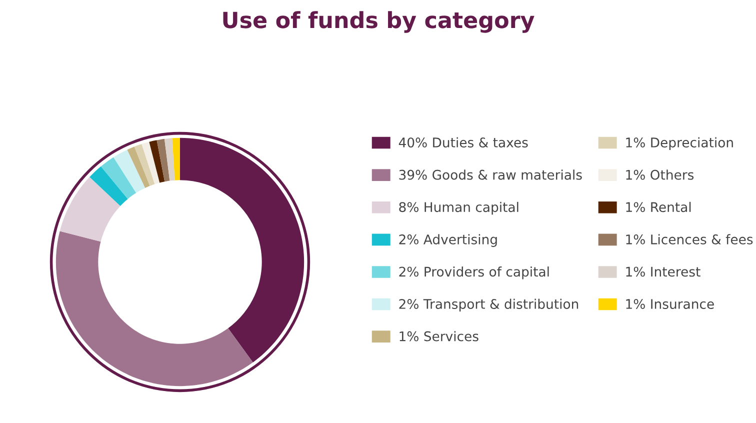  I want to click on legend-label: 2% Advertising, so click(448, 240).